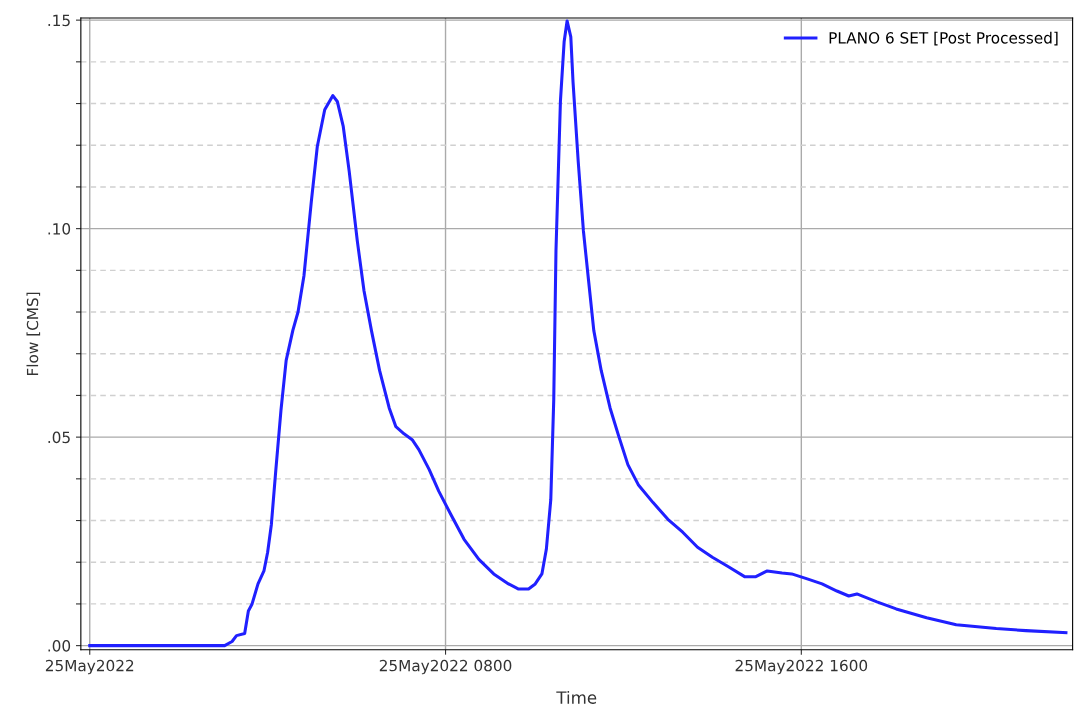  What do you see at coordinates (89, 667) in the screenshot?
I see `x-tick-label: 25May2022` at bounding box center [89, 667].